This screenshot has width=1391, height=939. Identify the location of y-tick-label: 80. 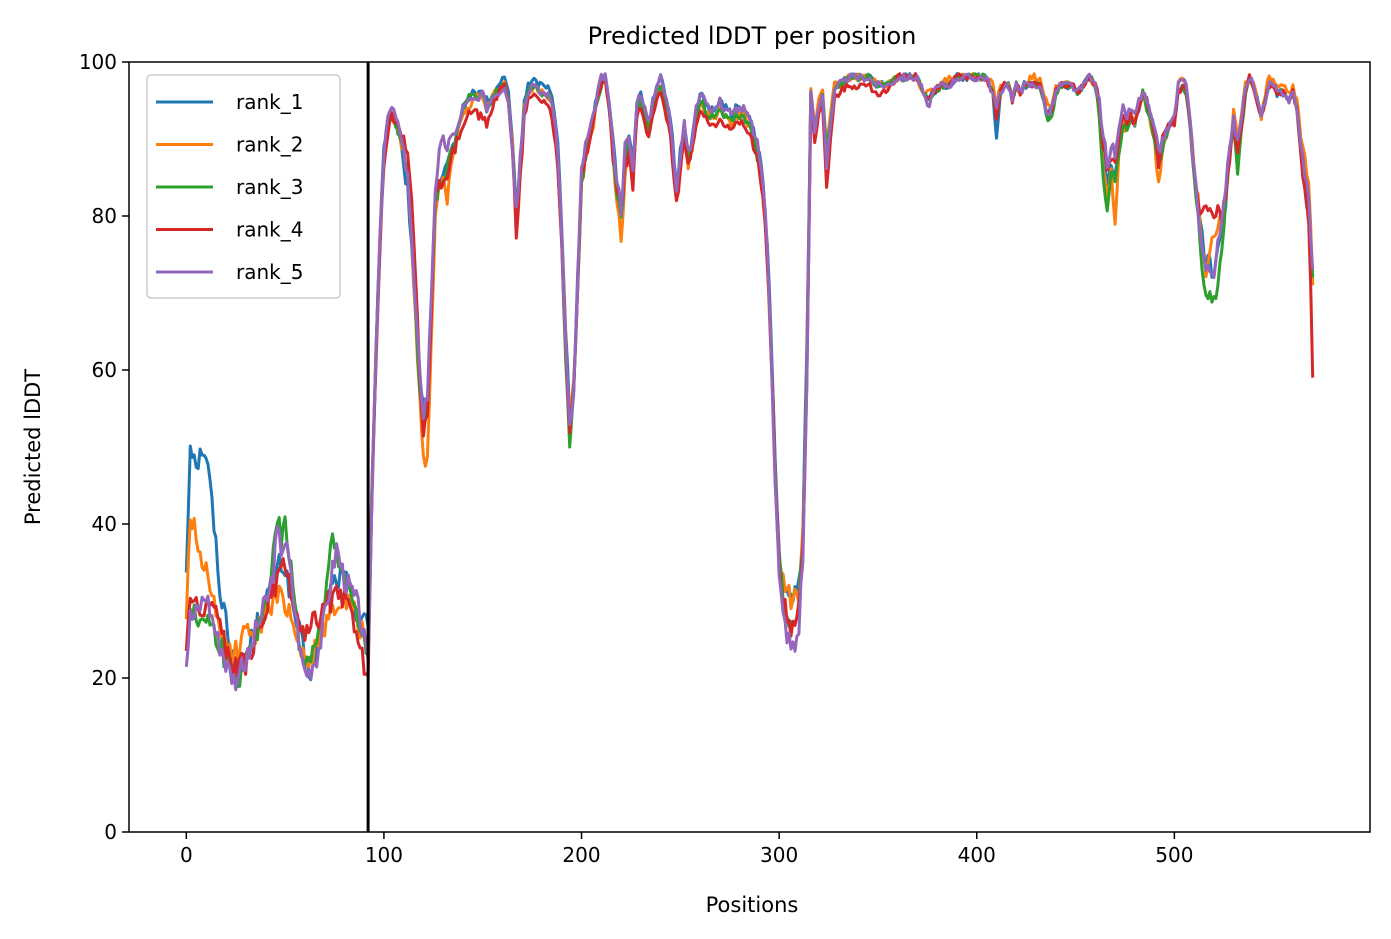
(104, 216).